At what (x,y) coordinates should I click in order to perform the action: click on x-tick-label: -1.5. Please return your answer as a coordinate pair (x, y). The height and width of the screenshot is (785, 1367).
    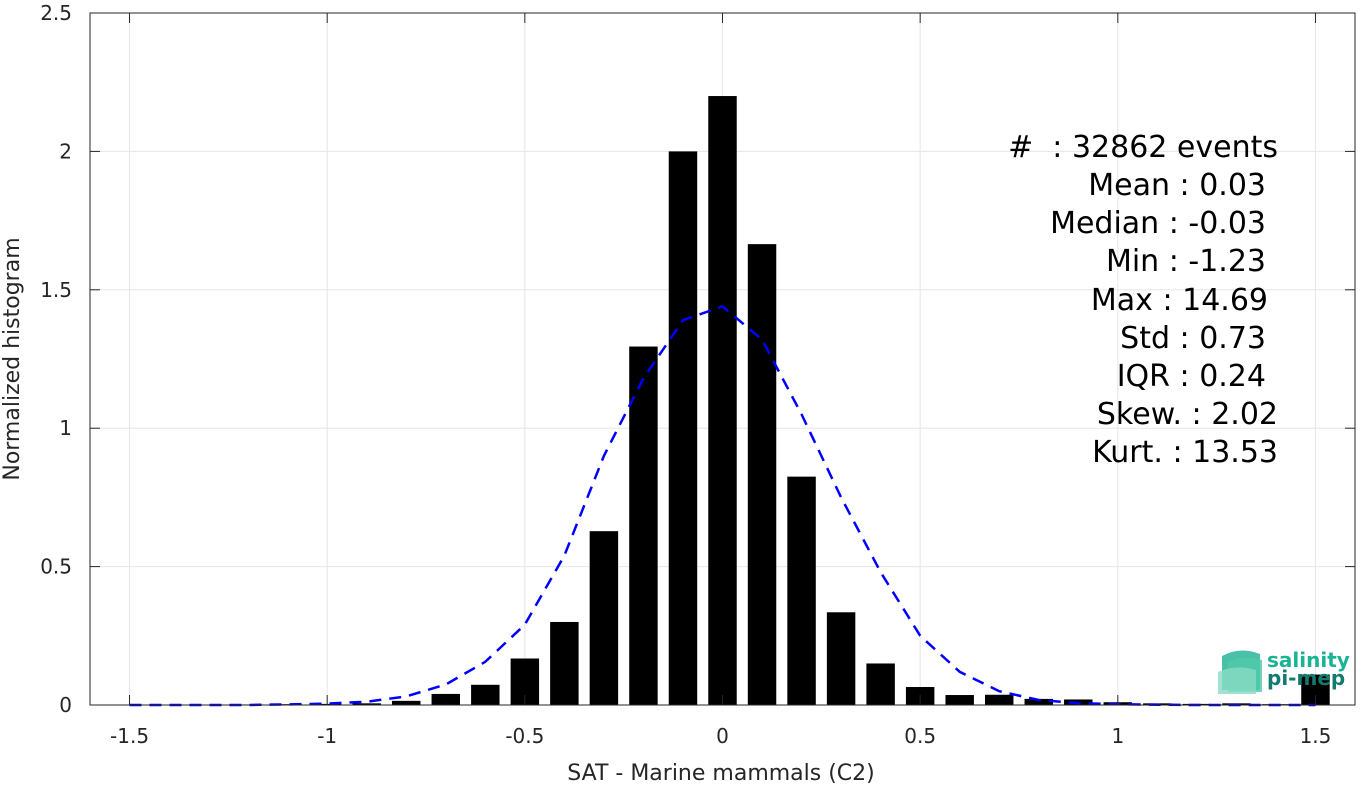
    Looking at the image, I should click on (129, 736).